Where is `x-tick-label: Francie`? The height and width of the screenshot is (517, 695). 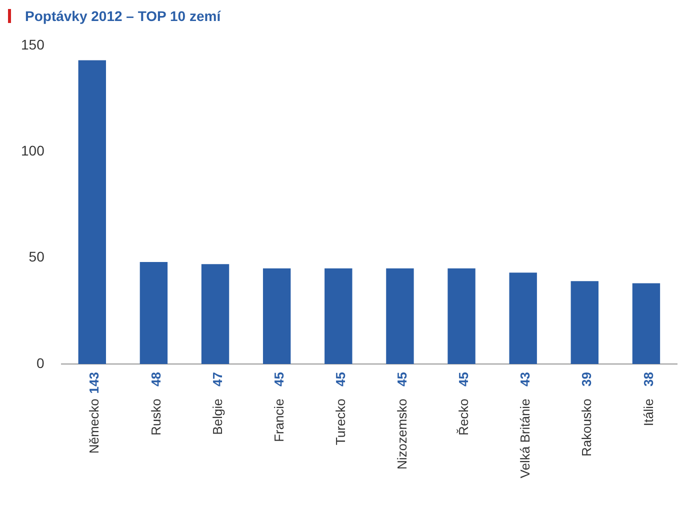 x-tick-label: Francie is located at coordinates (278, 420).